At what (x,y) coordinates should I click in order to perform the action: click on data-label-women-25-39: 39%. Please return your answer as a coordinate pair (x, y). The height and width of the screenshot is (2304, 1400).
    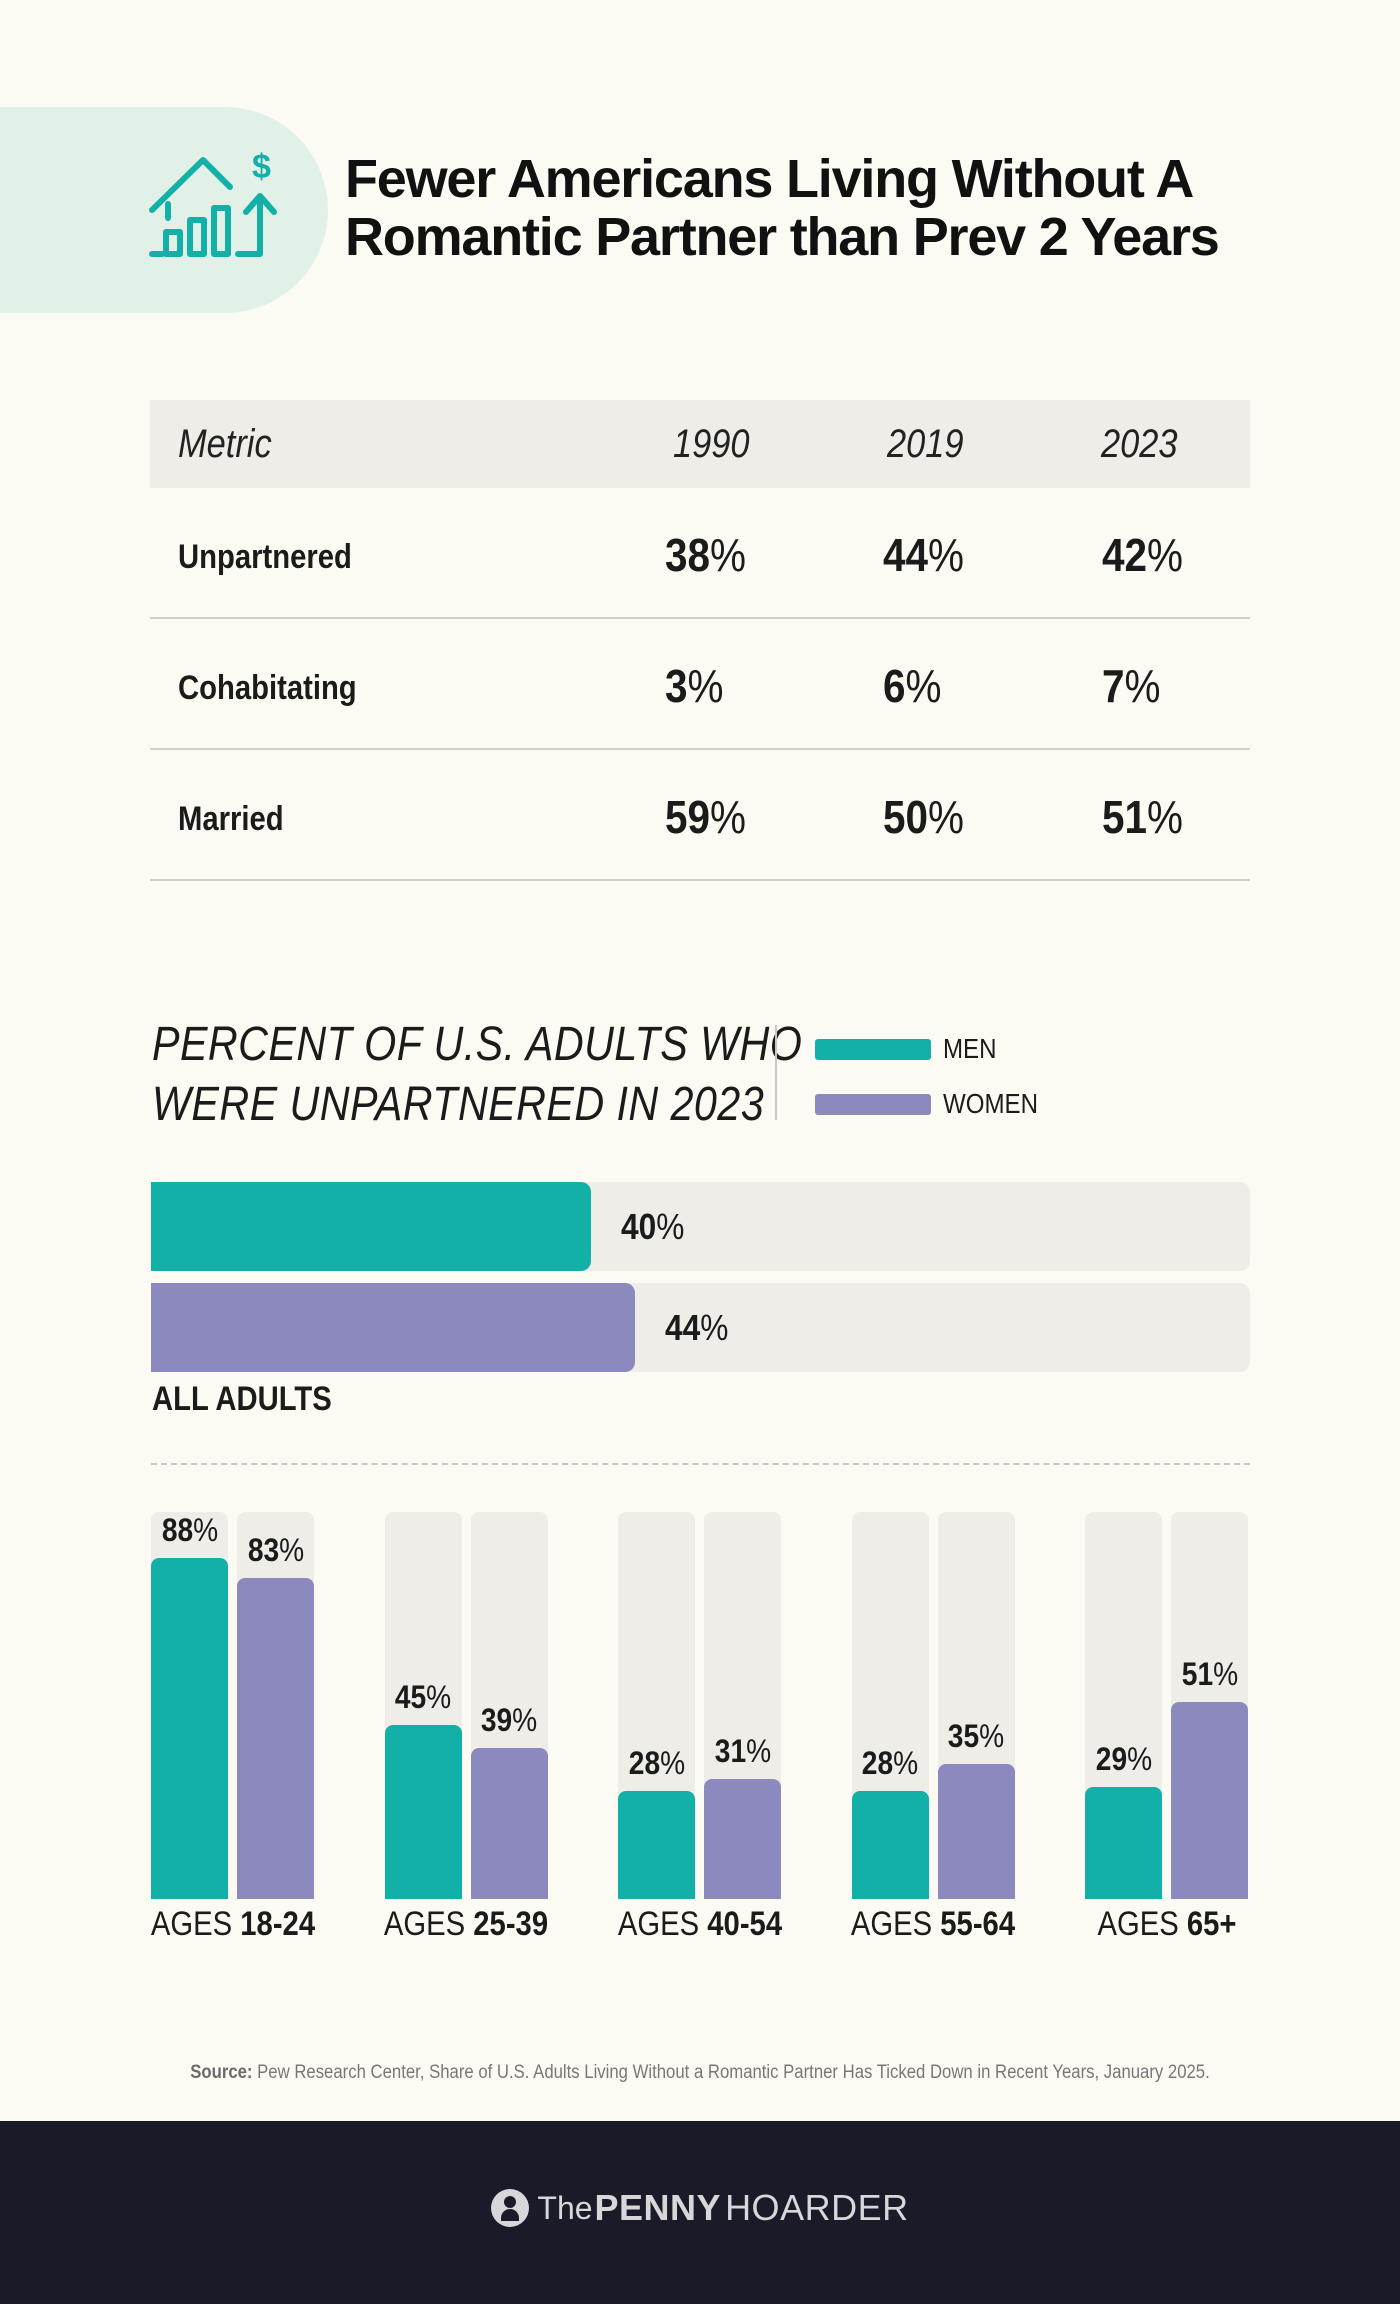
    Looking at the image, I should click on (509, 1720).